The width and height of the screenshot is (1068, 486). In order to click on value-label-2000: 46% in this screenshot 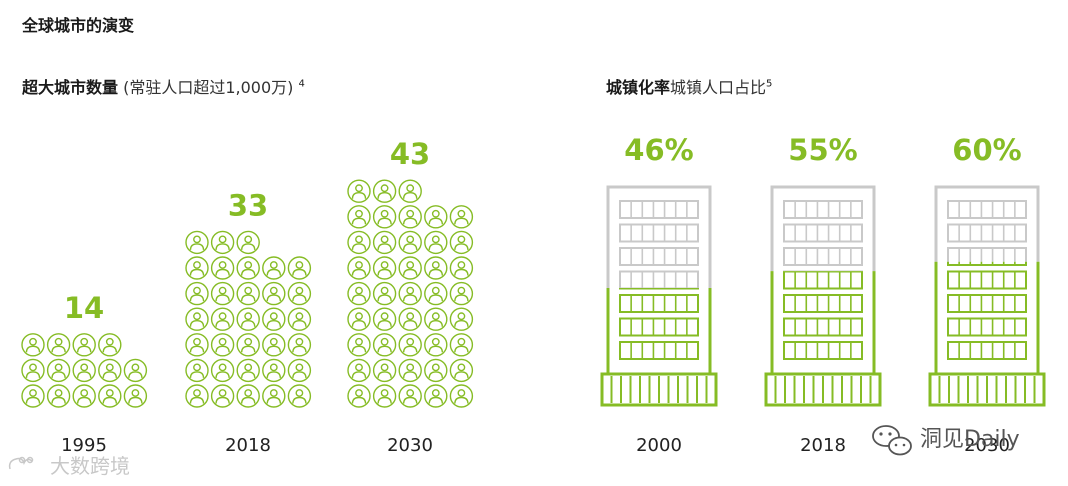, I will do `click(658, 150)`.